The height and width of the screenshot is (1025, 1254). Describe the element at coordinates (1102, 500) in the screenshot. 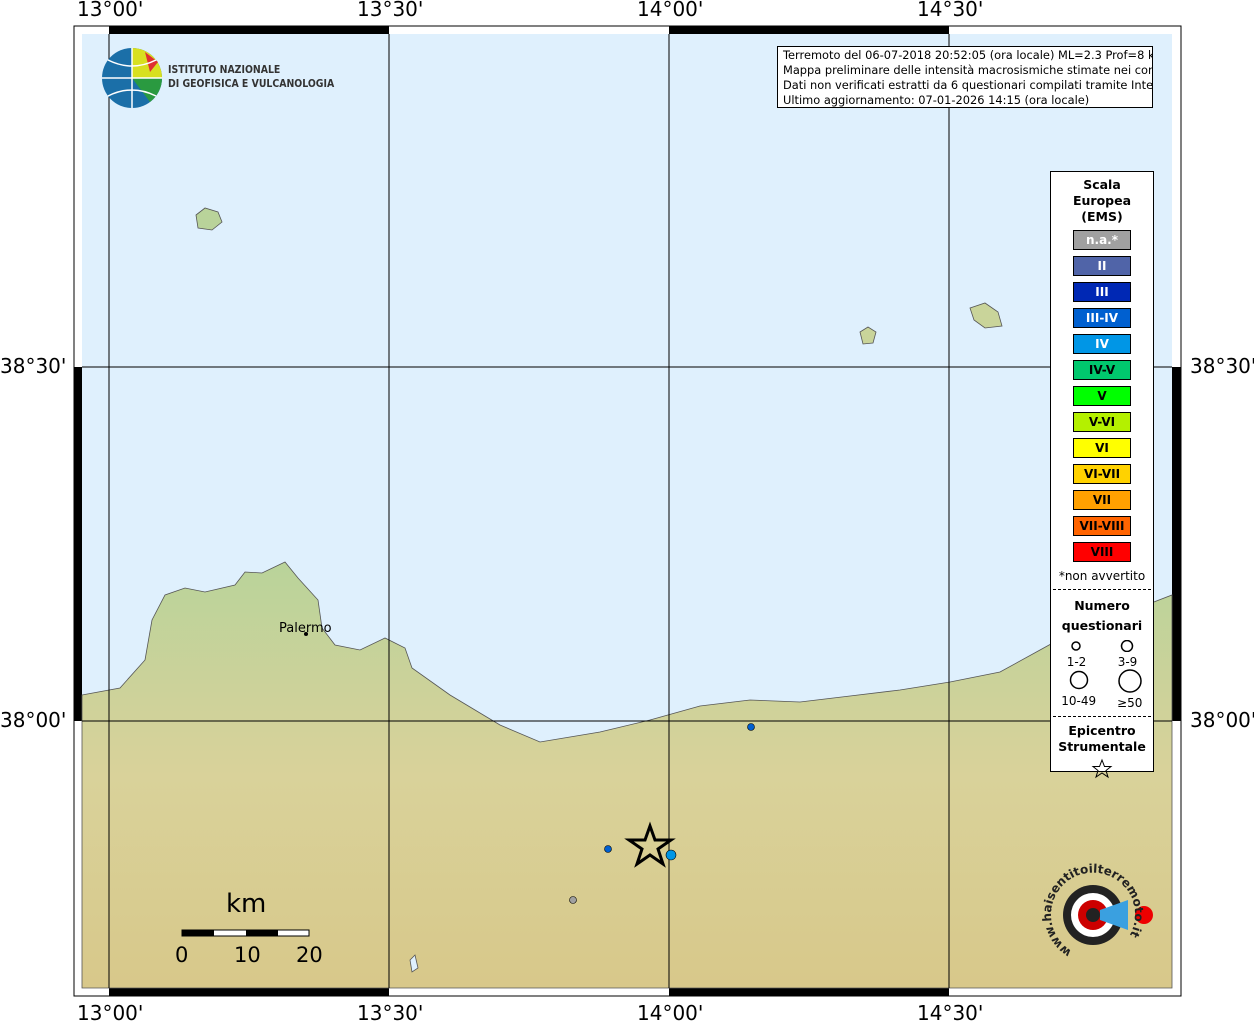

I see `legend-intensity-item: VII` at that location.